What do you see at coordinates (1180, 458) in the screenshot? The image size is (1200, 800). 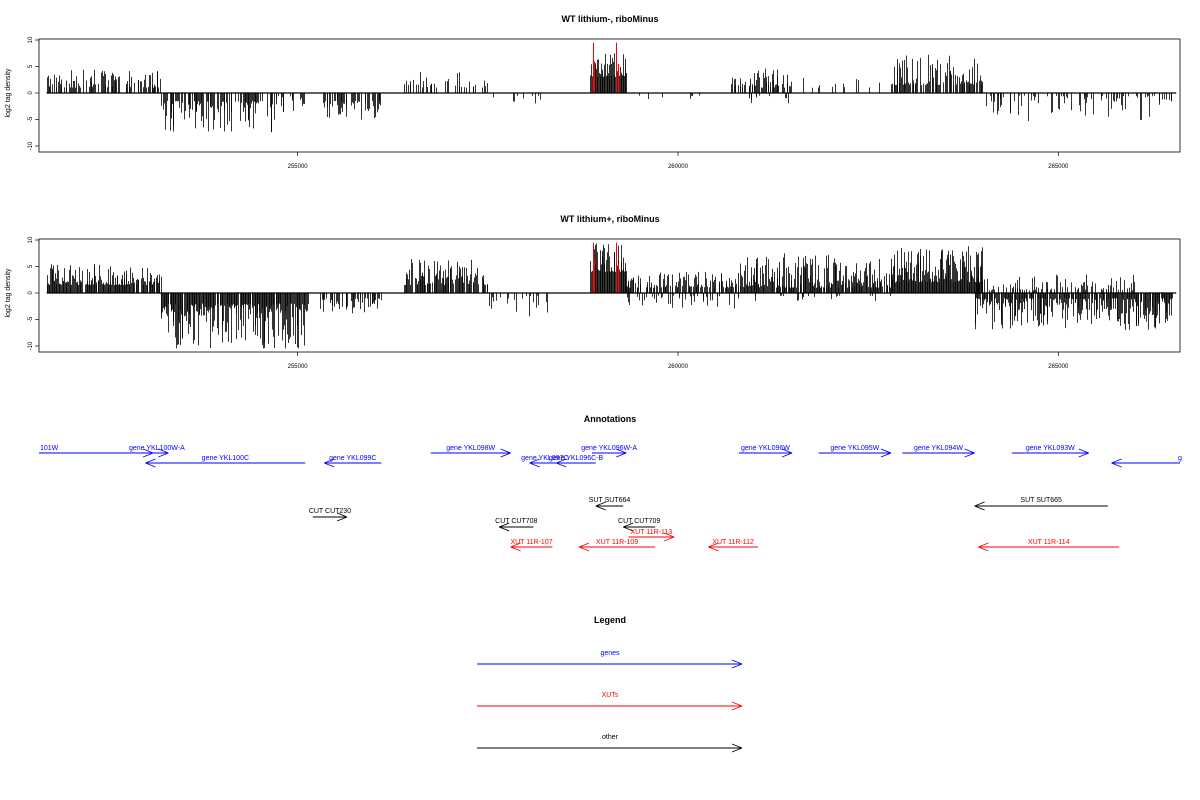 I see `gene-label: g` at bounding box center [1180, 458].